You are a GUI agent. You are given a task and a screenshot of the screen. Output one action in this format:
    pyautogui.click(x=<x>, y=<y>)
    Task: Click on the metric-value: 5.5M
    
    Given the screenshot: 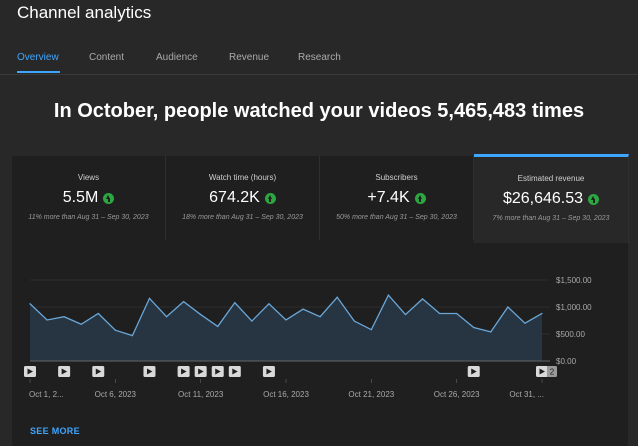 What is the action you would take?
    pyautogui.click(x=88, y=198)
    